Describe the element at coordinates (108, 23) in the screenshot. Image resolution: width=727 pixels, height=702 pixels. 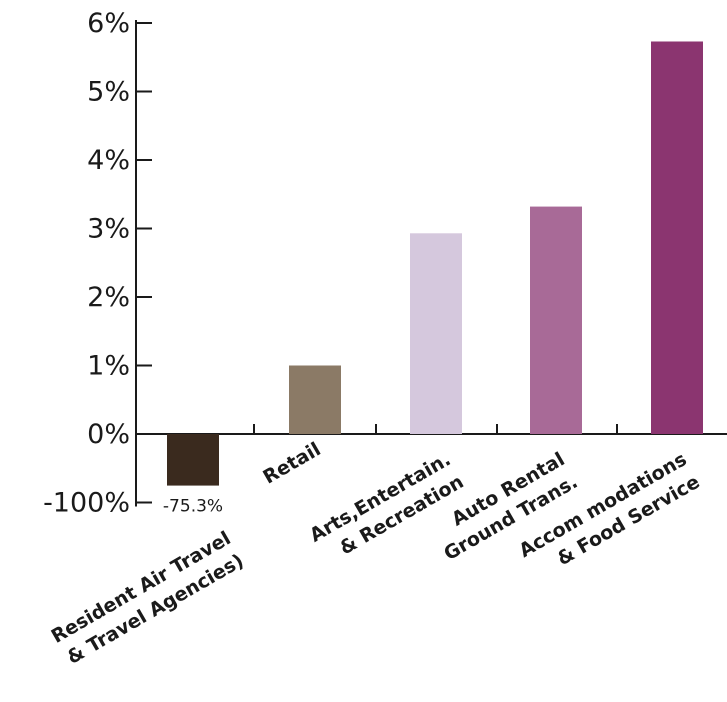
I see `y-tick-label: 6%` at that location.